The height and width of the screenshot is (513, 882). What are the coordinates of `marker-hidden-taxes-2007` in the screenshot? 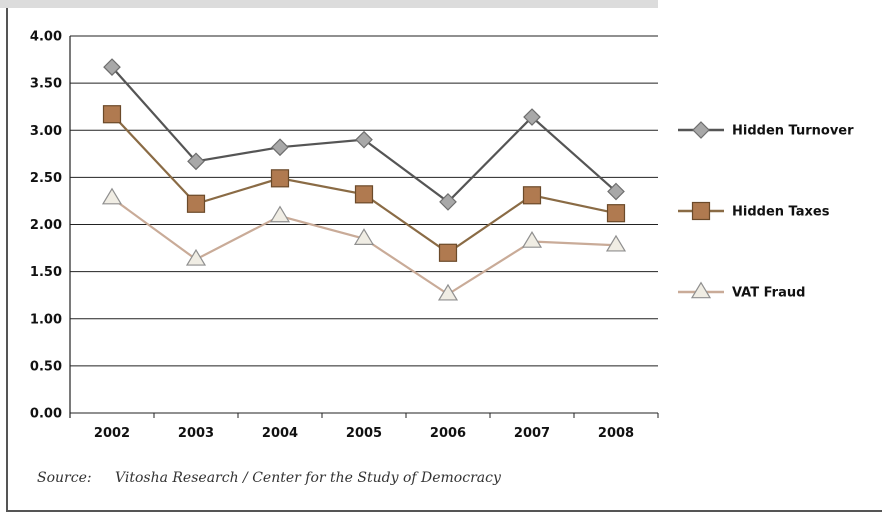 It's located at (532, 195).